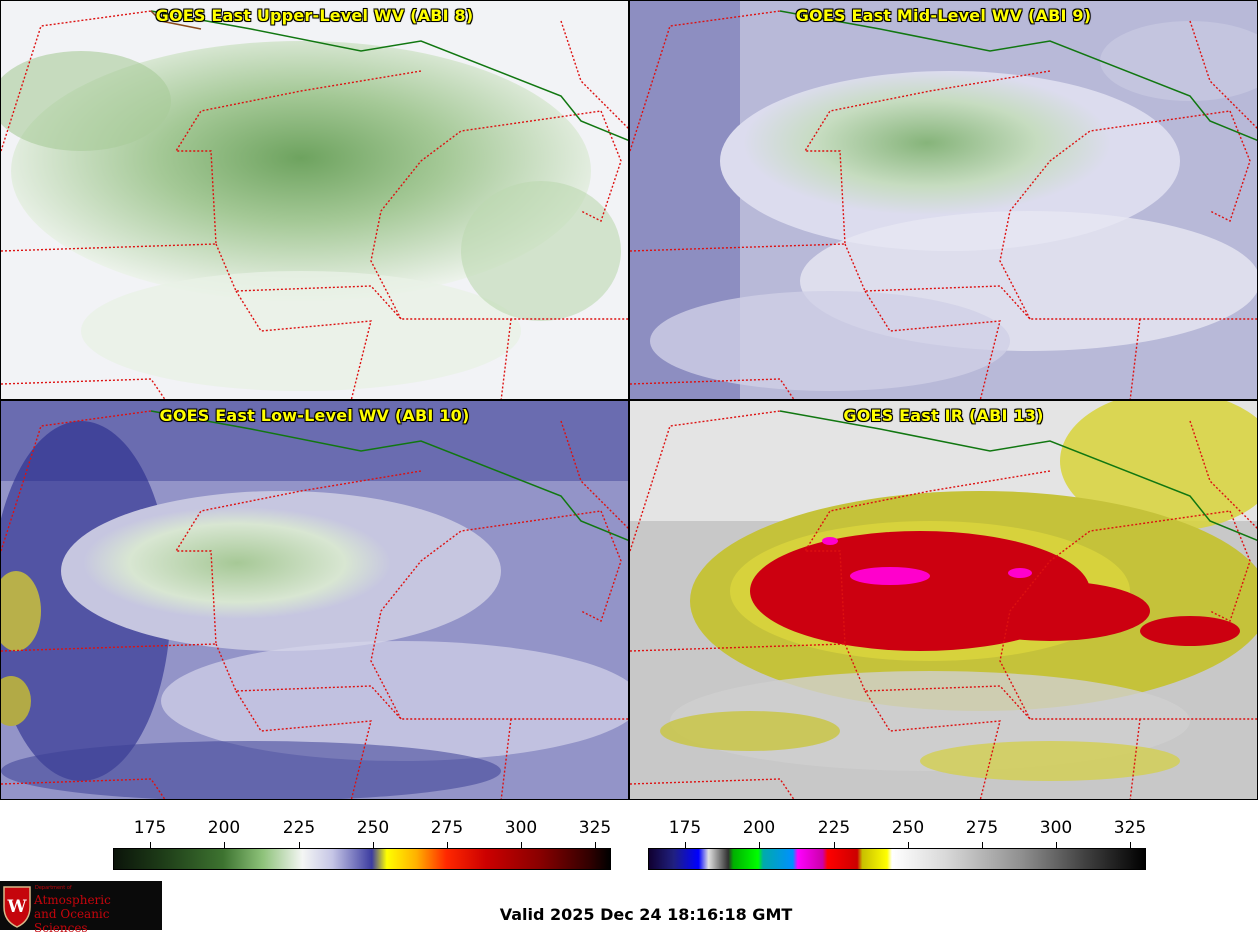 The width and height of the screenshot is (1258, 935). What do you see at coordinates (1130, 828) in the screenshot?
I see `ir-tick-label: 325` at bounding box center [1130, 828].